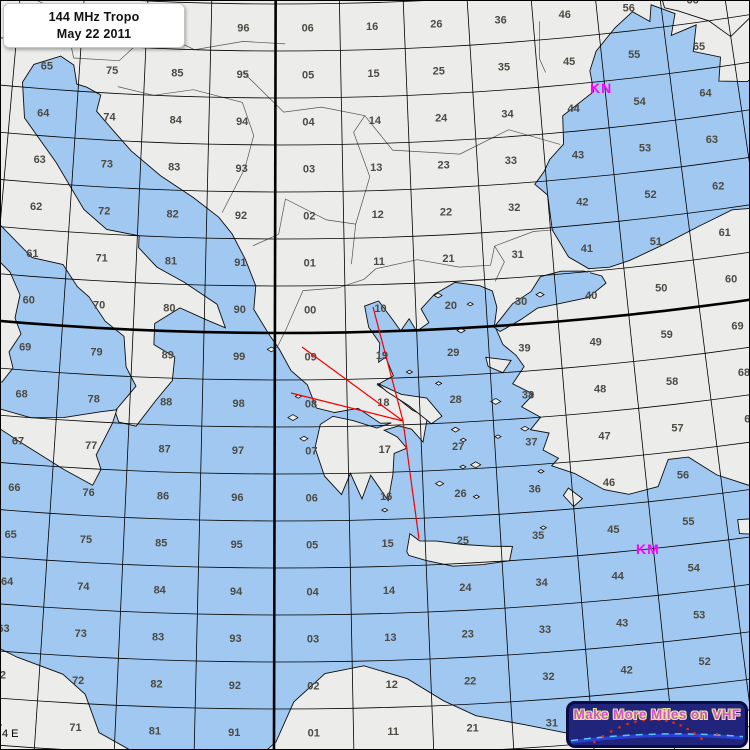  What do you see at coordinates (650, 195) in the screenshot?
I see `grid-square-number: 52` at bounding box center [650, 195].